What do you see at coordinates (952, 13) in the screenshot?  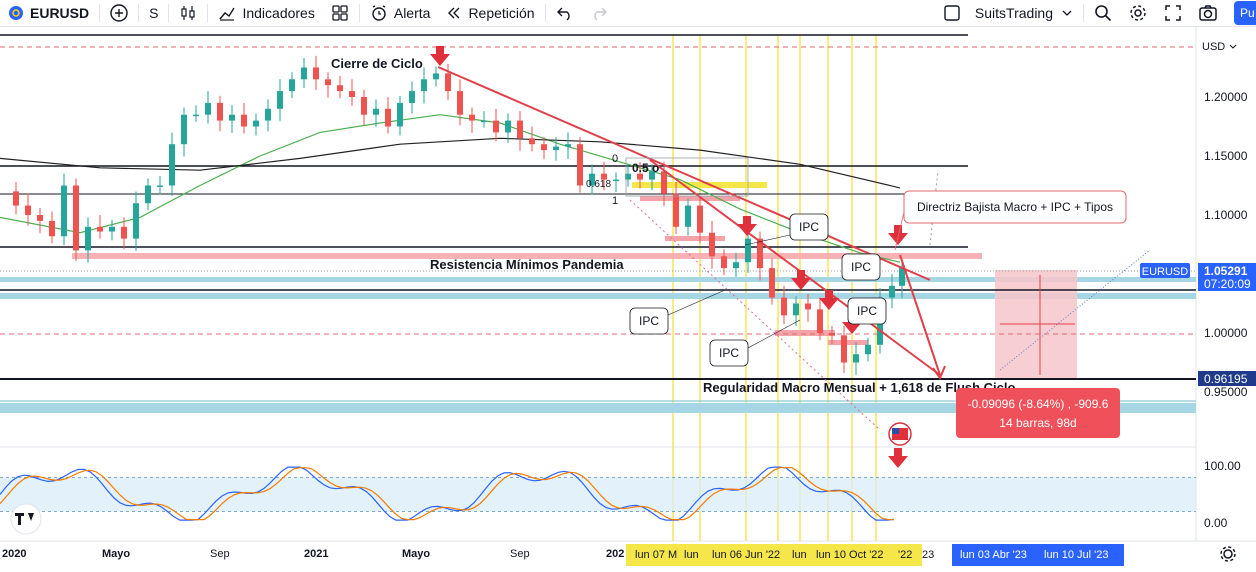 I see `checkbox-square-icon` at bounding box center [952, 13].